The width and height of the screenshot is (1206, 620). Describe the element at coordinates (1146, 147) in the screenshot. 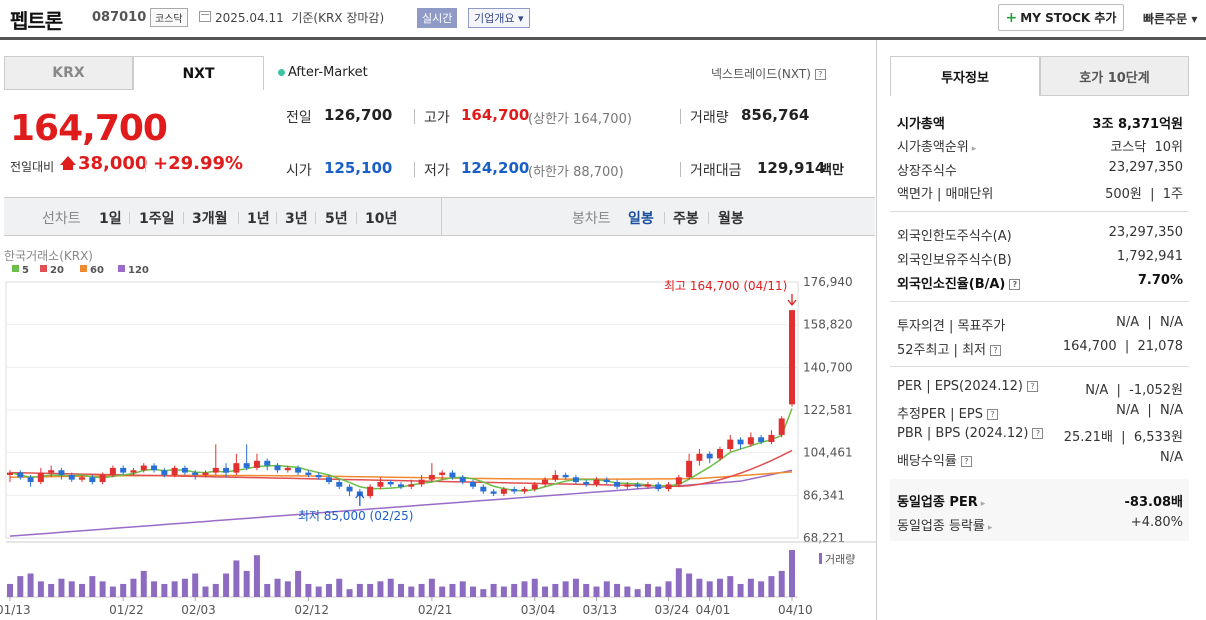

I see `cap-rank-value: 코스닥 10위` at that location.